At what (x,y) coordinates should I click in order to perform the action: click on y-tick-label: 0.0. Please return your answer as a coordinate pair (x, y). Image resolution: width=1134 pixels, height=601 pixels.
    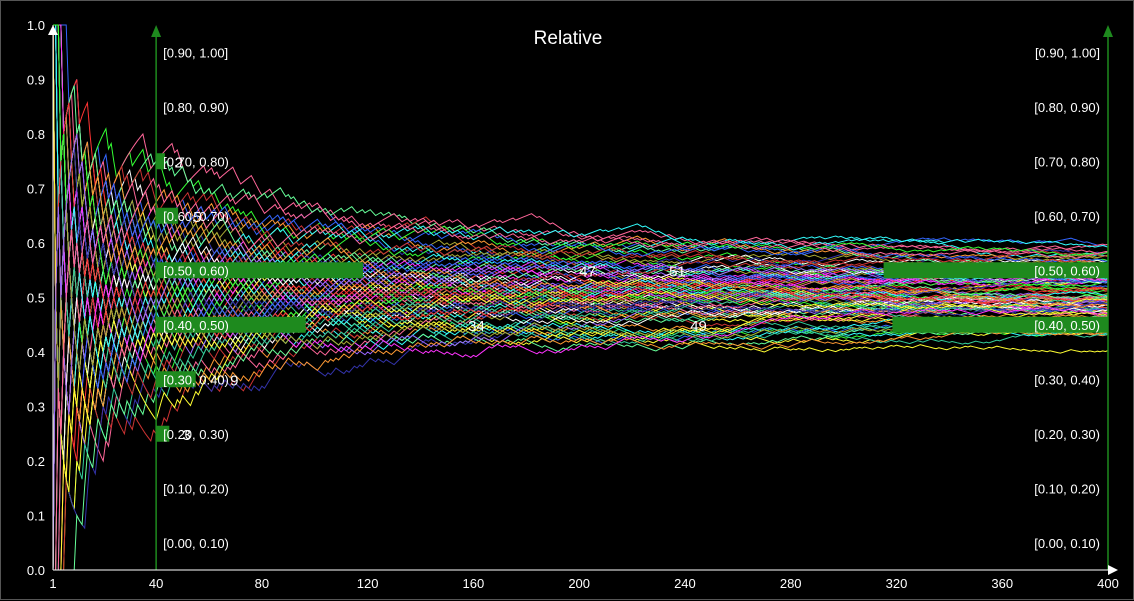
    Looking at the image, I should click on (36, 570).